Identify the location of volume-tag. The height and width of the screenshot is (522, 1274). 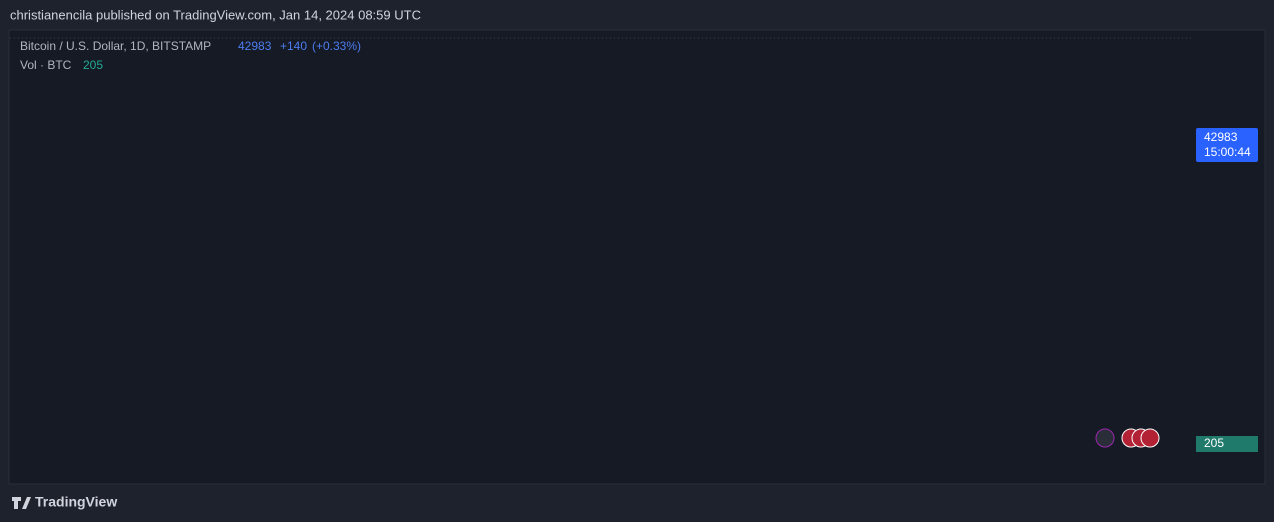
(1227, 444).